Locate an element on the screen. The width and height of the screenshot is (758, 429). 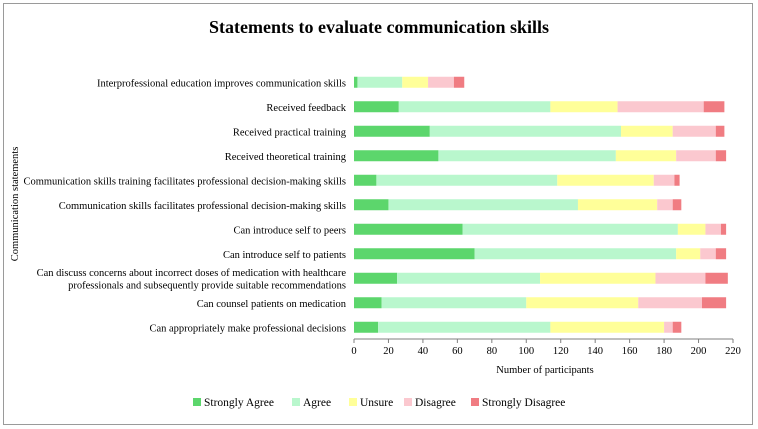
category-label-9: Can counsel patients on medication is located at coordinates (272, 304).